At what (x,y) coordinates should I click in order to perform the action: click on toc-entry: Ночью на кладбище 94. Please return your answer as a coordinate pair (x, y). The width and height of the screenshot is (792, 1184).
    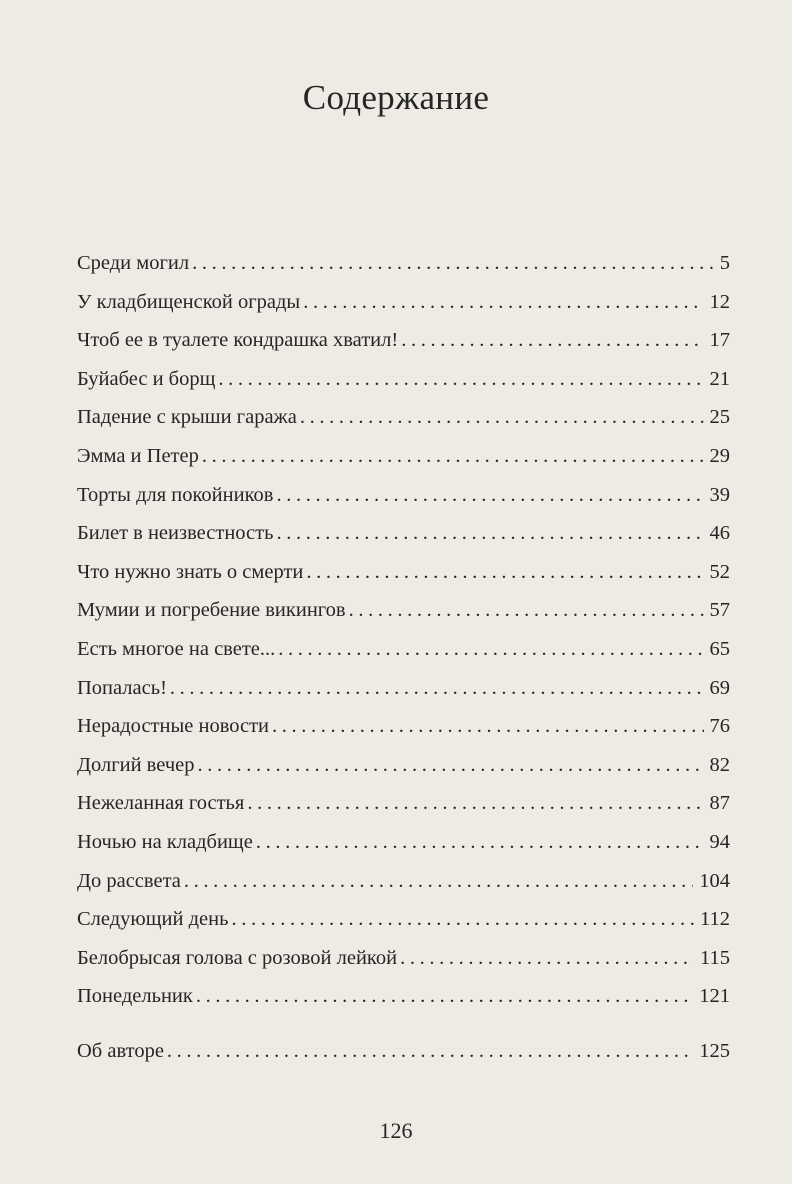
    Looking at the image, I should click on (403, 850).